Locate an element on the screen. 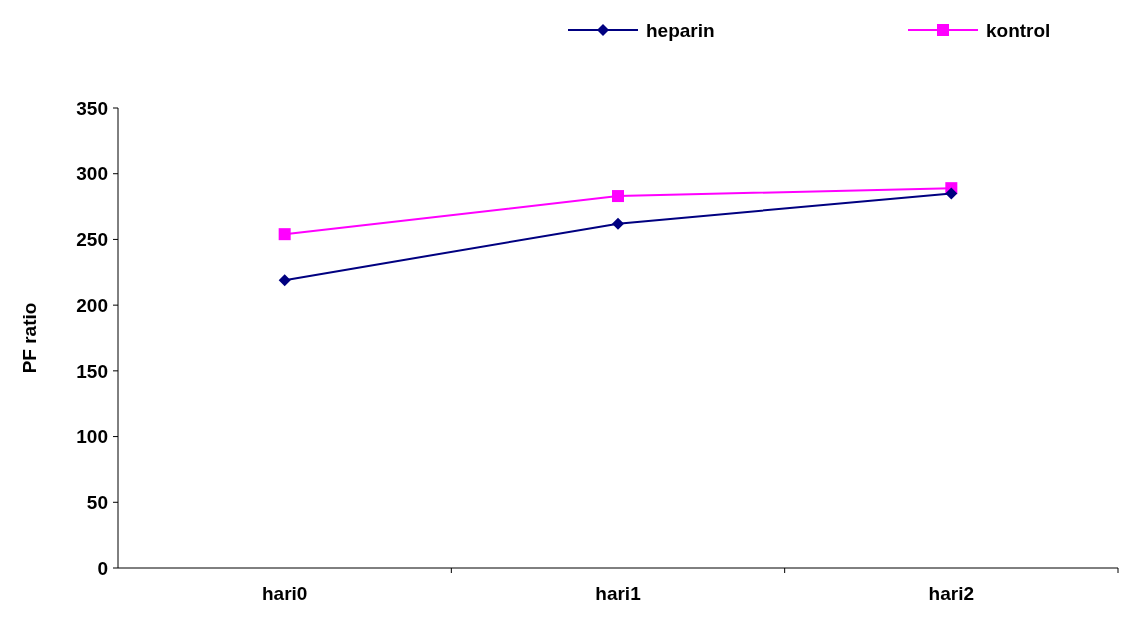 The height and width of the screenshot is (628, 1148). y-tick-label: 150 is located at coordinates (92, 371).